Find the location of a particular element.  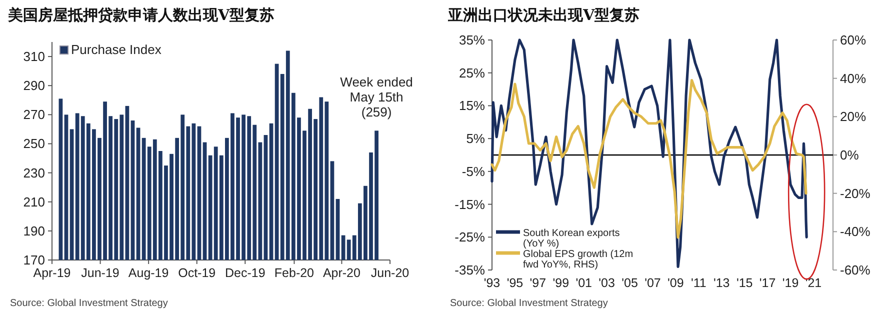

x-tick-label: '99 is located at coordinates (561, 283).